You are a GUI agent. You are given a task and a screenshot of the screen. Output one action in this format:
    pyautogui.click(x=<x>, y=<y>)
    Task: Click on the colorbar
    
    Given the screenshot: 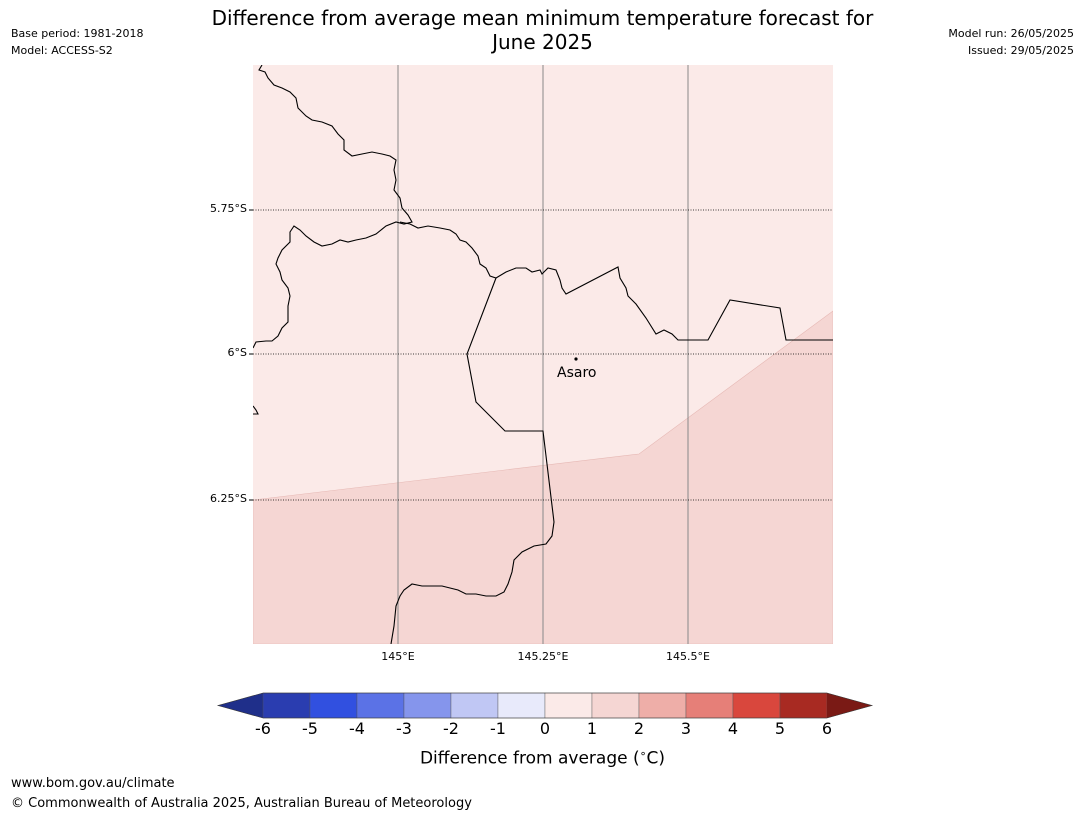 What is the action you would take?
    pyautogui.click(x=545, y=705)
    